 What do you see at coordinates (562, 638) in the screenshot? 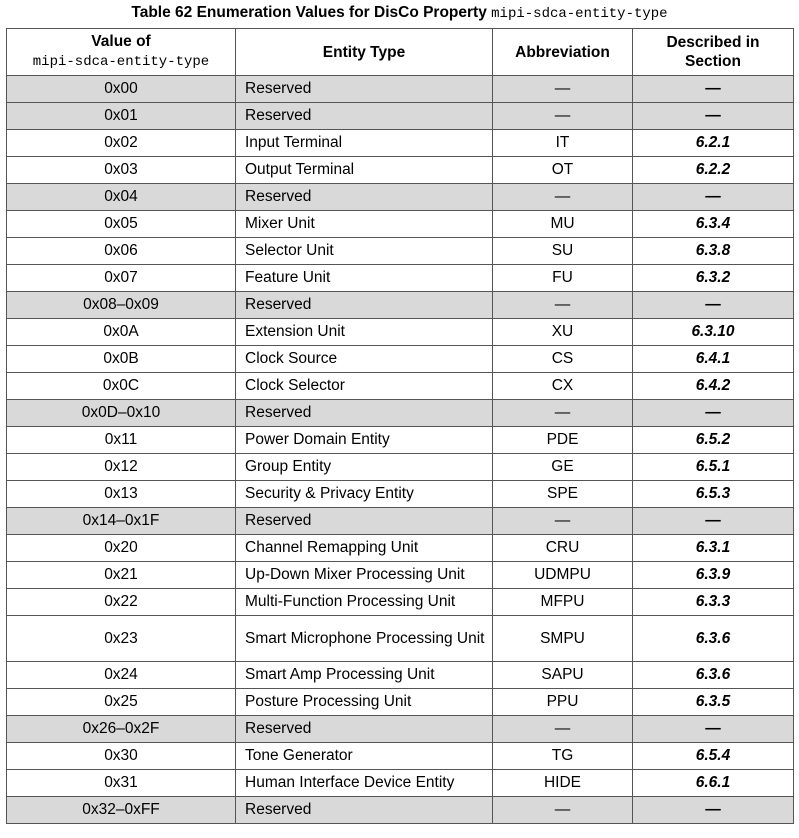
I see `cell-abbreviation: SMPU` at bounding box center [562, 638].